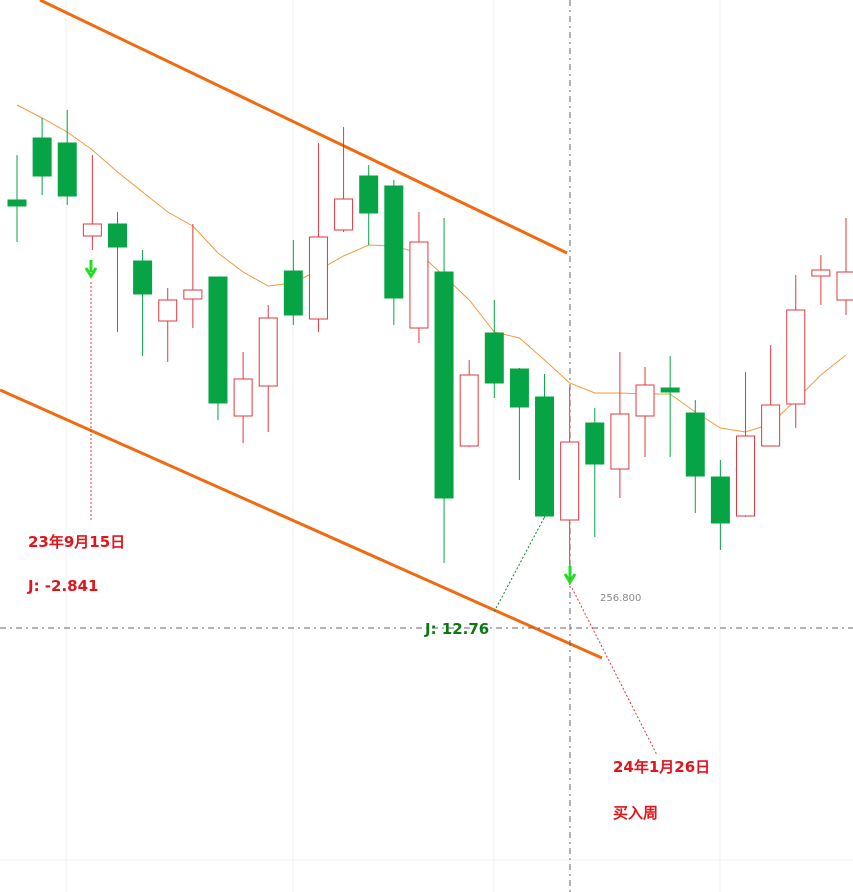 The image size is (853, 892). I want to click on annotation: 买入周, so click(635, 813).